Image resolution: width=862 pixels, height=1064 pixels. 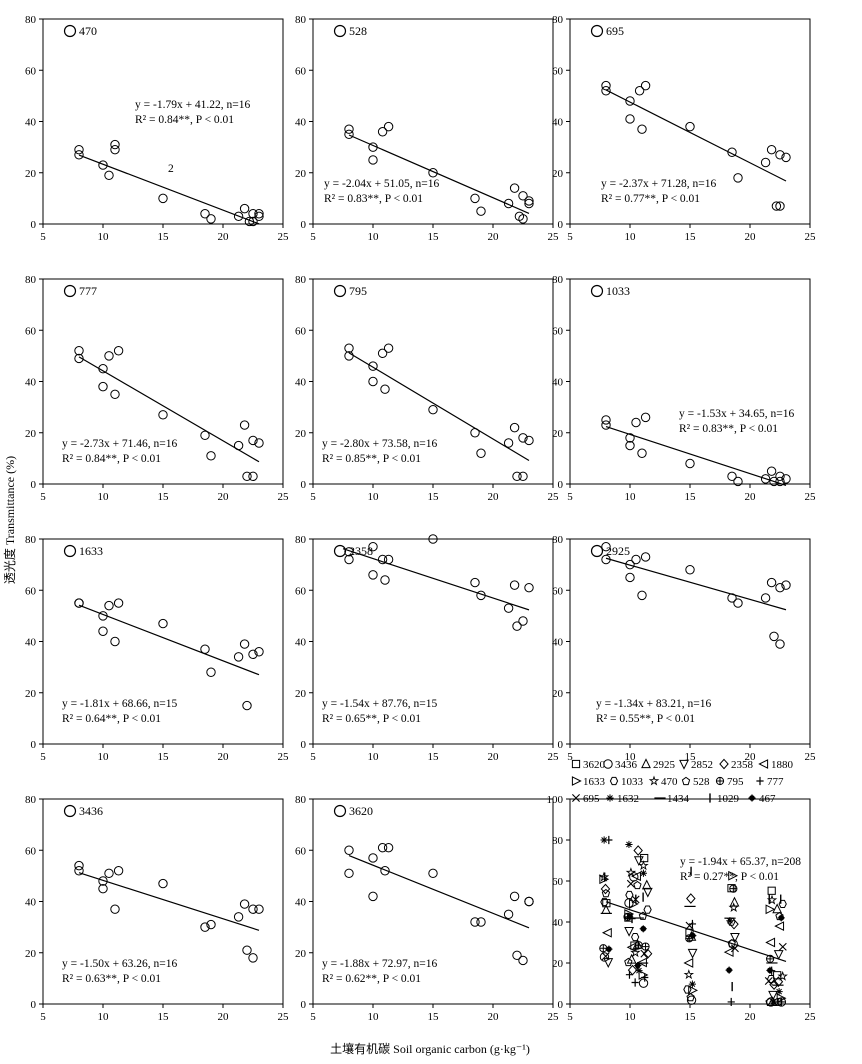 I want to click on x-tick-label: 25, so click(x=554, y=237).